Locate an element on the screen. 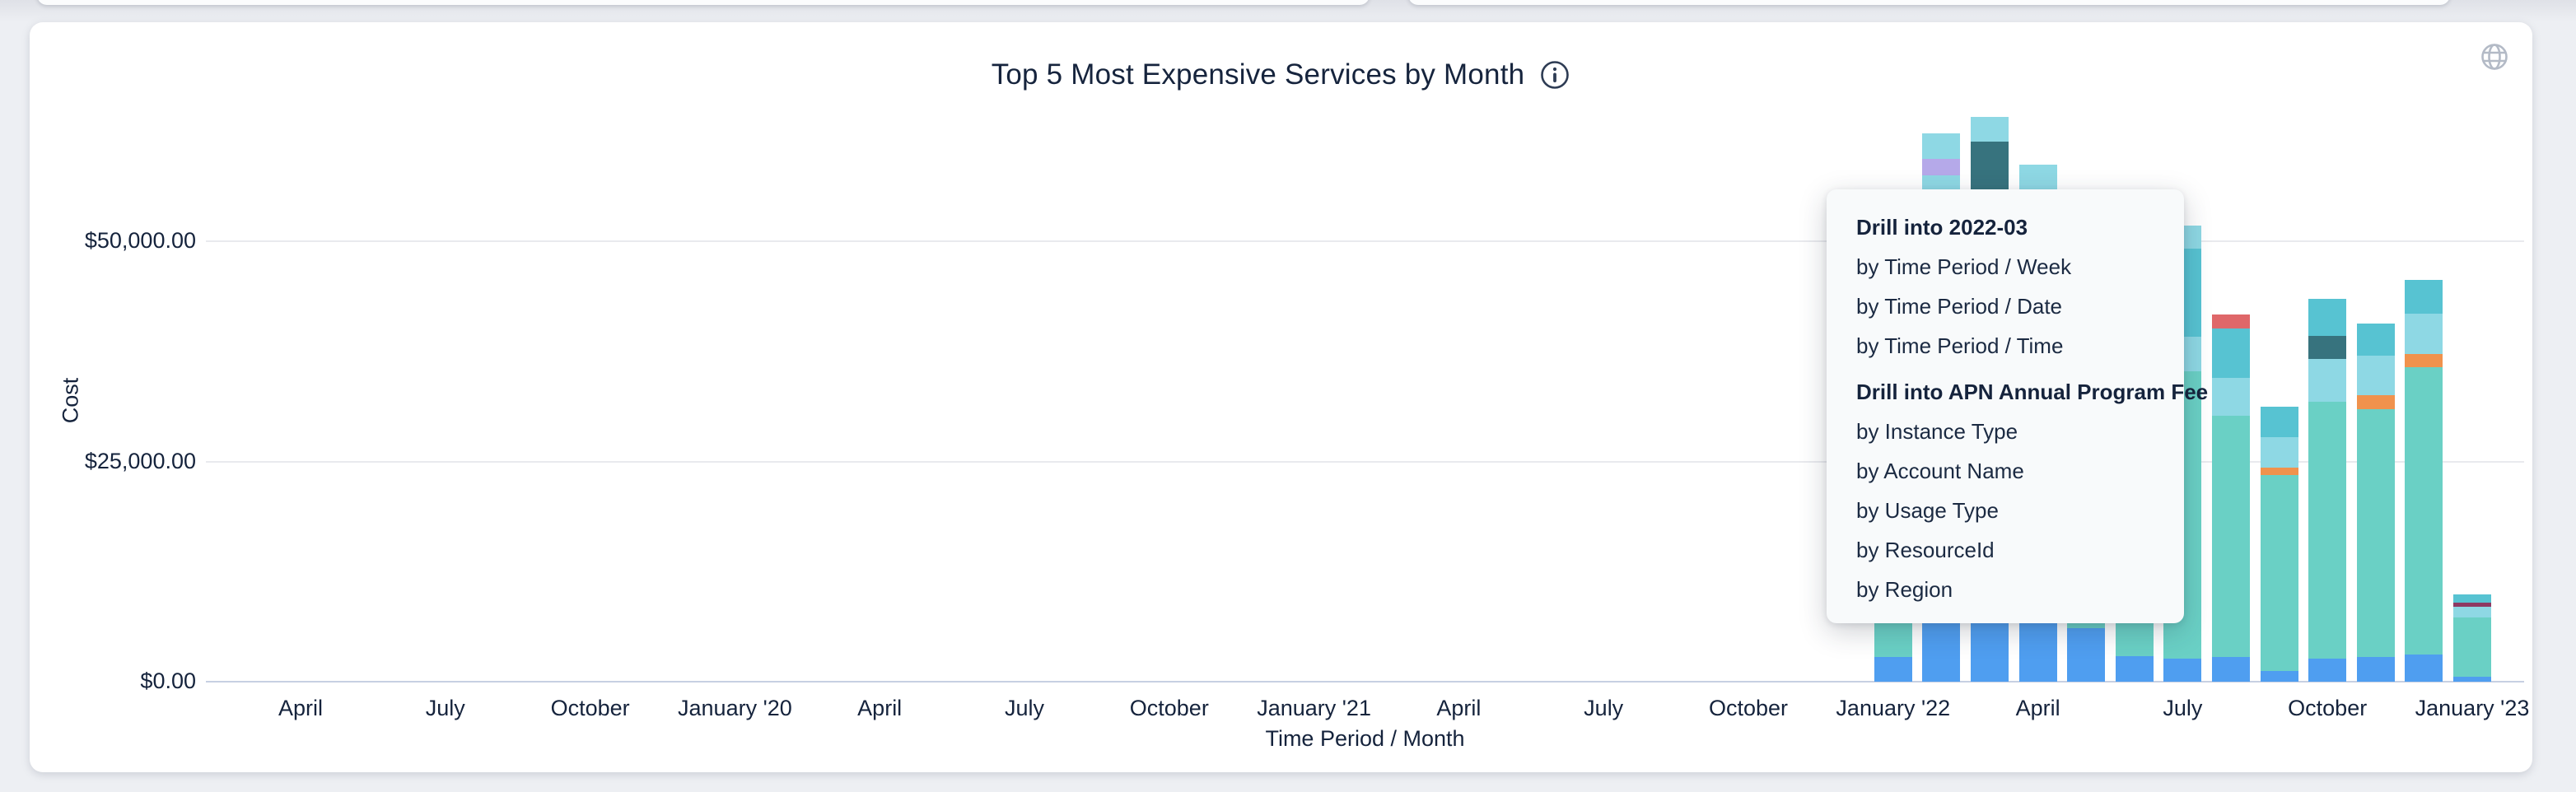 This screenshot has width=2576, height=792. menu-item-by-resourceid: by ResourceId is located at coordinates (1925, 550).